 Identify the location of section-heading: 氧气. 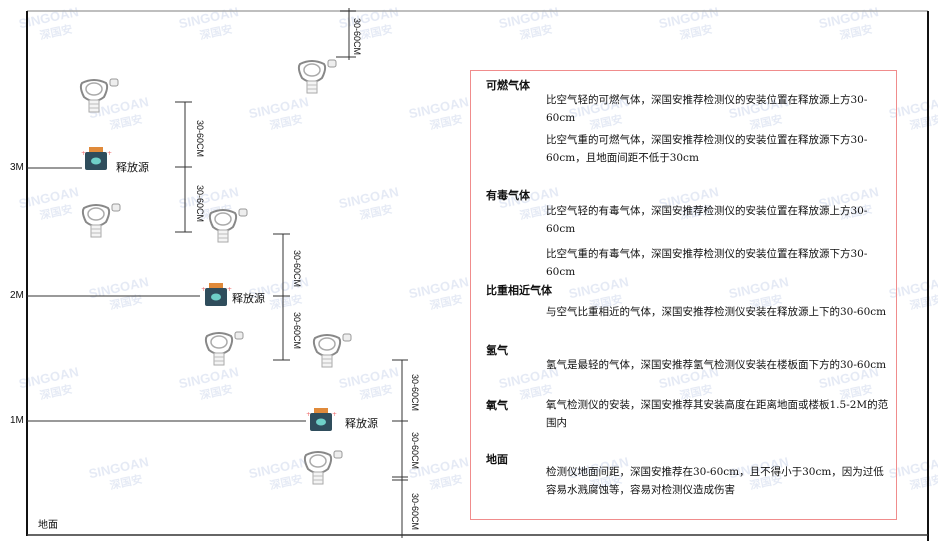
(497, 405).